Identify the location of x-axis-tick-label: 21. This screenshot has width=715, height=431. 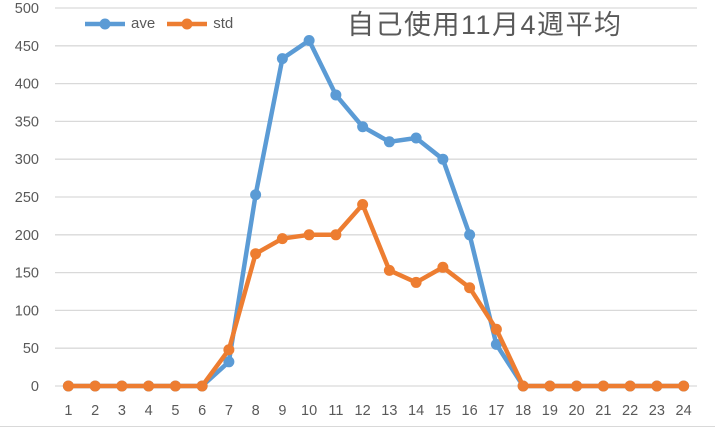
(603, 411).